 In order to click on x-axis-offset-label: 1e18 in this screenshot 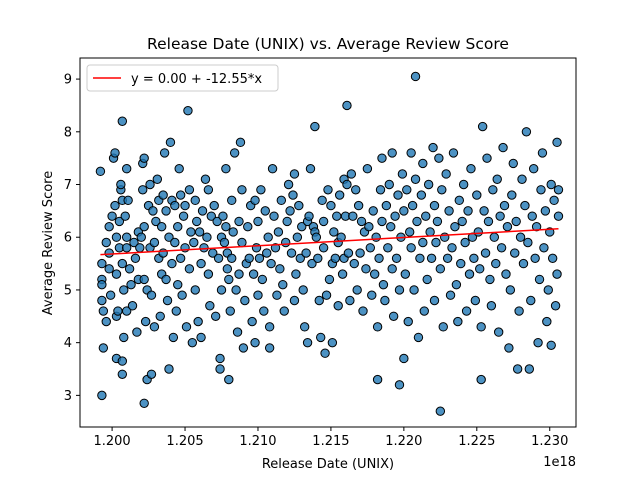, I will do `click(559, 462)`.